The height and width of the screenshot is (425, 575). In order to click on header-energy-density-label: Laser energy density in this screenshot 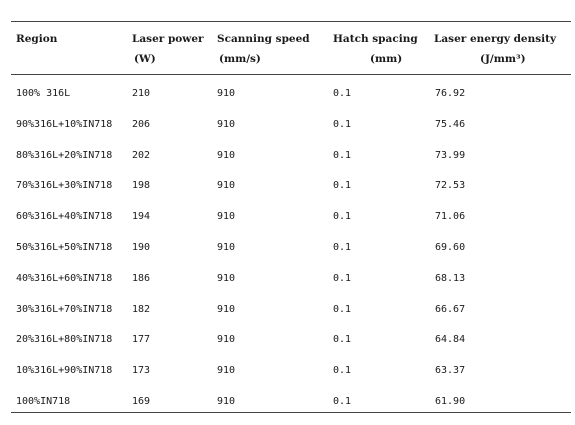, I will do `click(495, 39)`.